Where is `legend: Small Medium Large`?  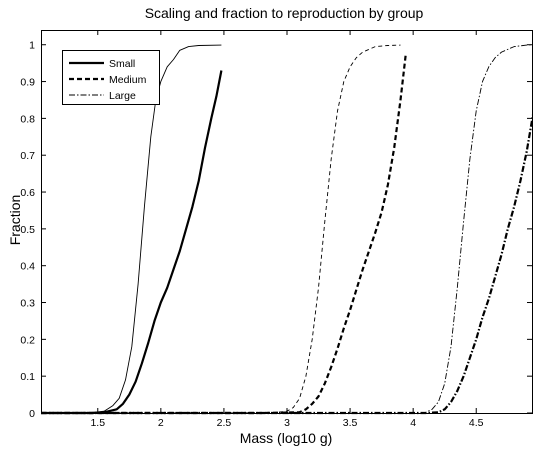 legend: Small Medium Large is located at coordinates (111, 77).